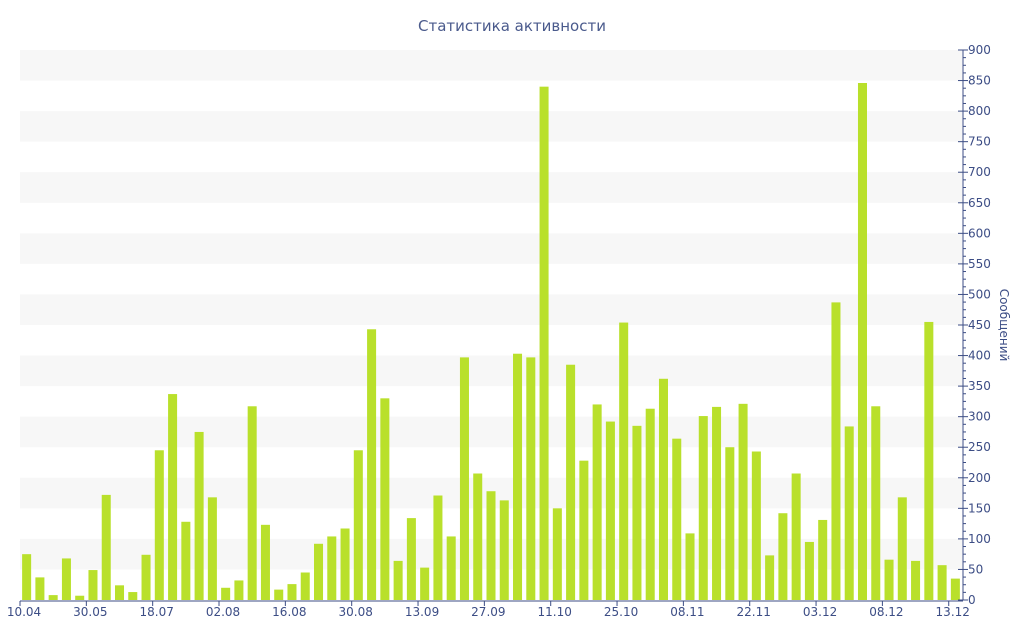 The height and width of the screenshot is (640, 1024). I want to click on y-axis-title: Сообщений, so click(1004, 325).